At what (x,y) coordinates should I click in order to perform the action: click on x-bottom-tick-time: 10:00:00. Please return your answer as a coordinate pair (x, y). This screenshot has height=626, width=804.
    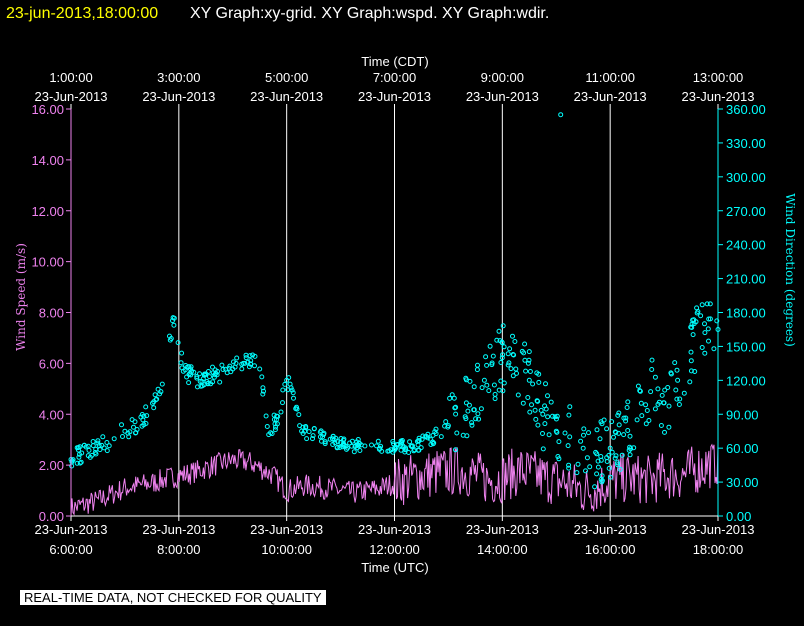
    Looking at the image, I should click on (286, 549).